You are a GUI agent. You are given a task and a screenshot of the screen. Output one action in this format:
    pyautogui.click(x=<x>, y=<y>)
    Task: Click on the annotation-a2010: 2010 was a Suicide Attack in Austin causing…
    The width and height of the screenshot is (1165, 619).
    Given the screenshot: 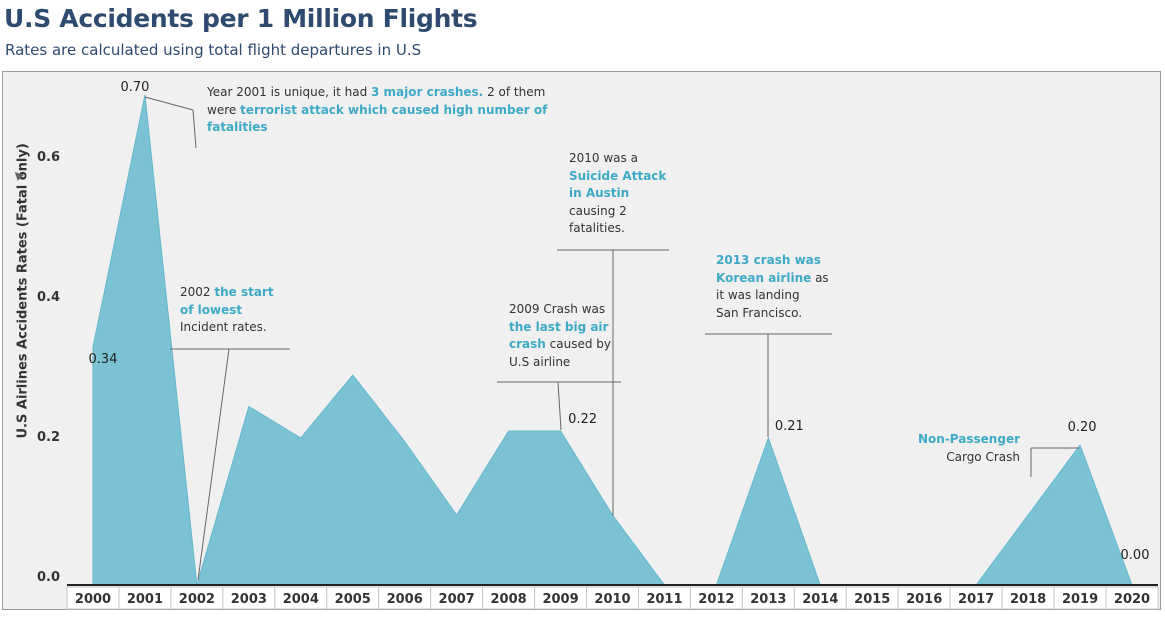 What is the action you would take?
    pyautogui.click(x=617, y=194)
    